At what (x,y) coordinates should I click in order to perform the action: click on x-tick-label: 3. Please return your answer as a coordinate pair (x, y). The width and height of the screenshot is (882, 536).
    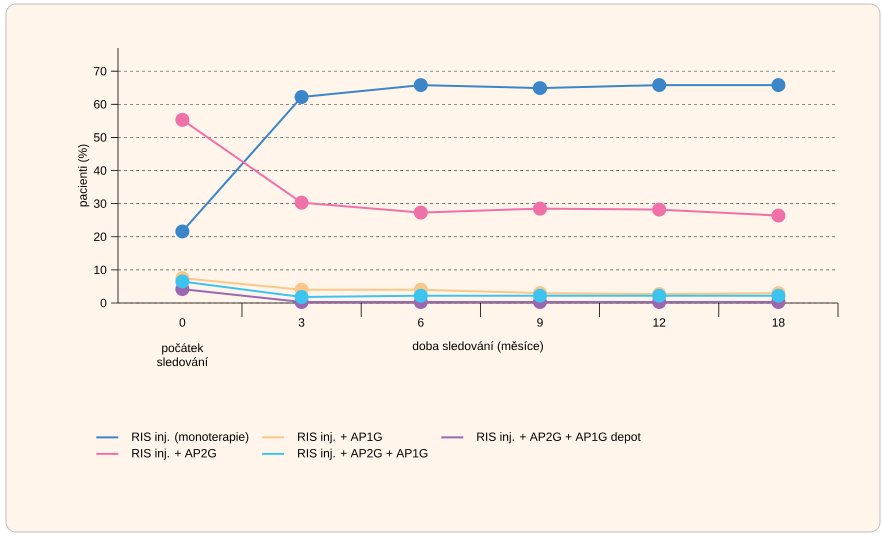
    Looking at the image, I should click on (301, 322).